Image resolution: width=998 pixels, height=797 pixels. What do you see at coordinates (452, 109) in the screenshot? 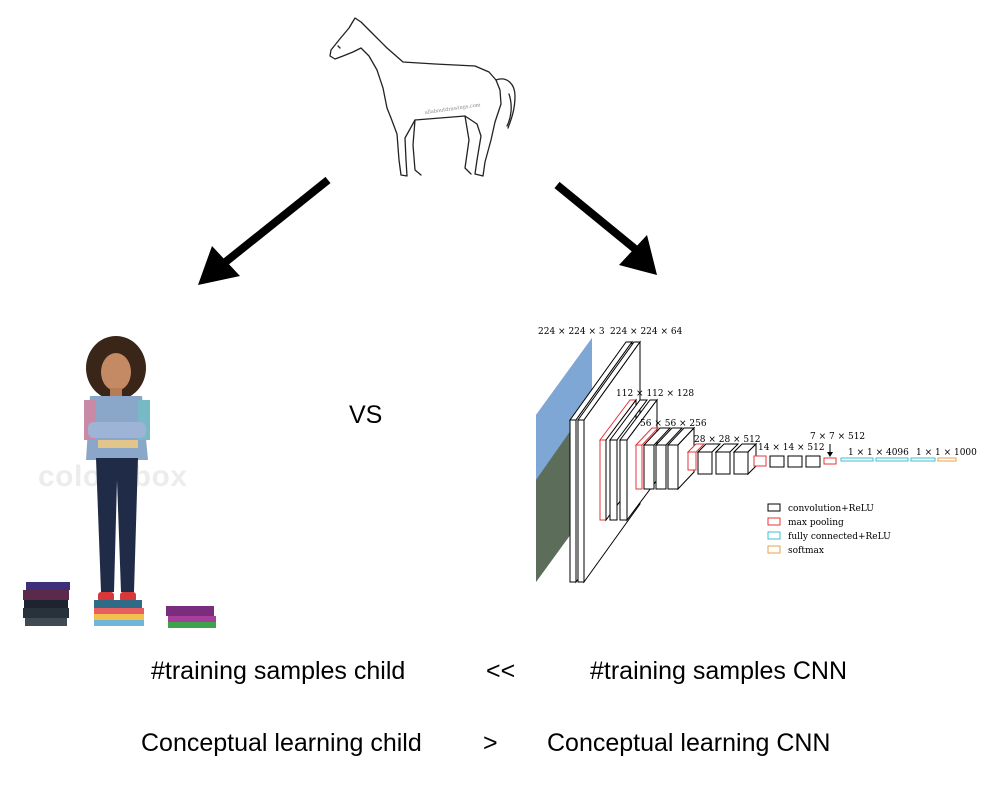
I see `horse-credit: allaboutdrawings.com` at bounding box center [452, 109].